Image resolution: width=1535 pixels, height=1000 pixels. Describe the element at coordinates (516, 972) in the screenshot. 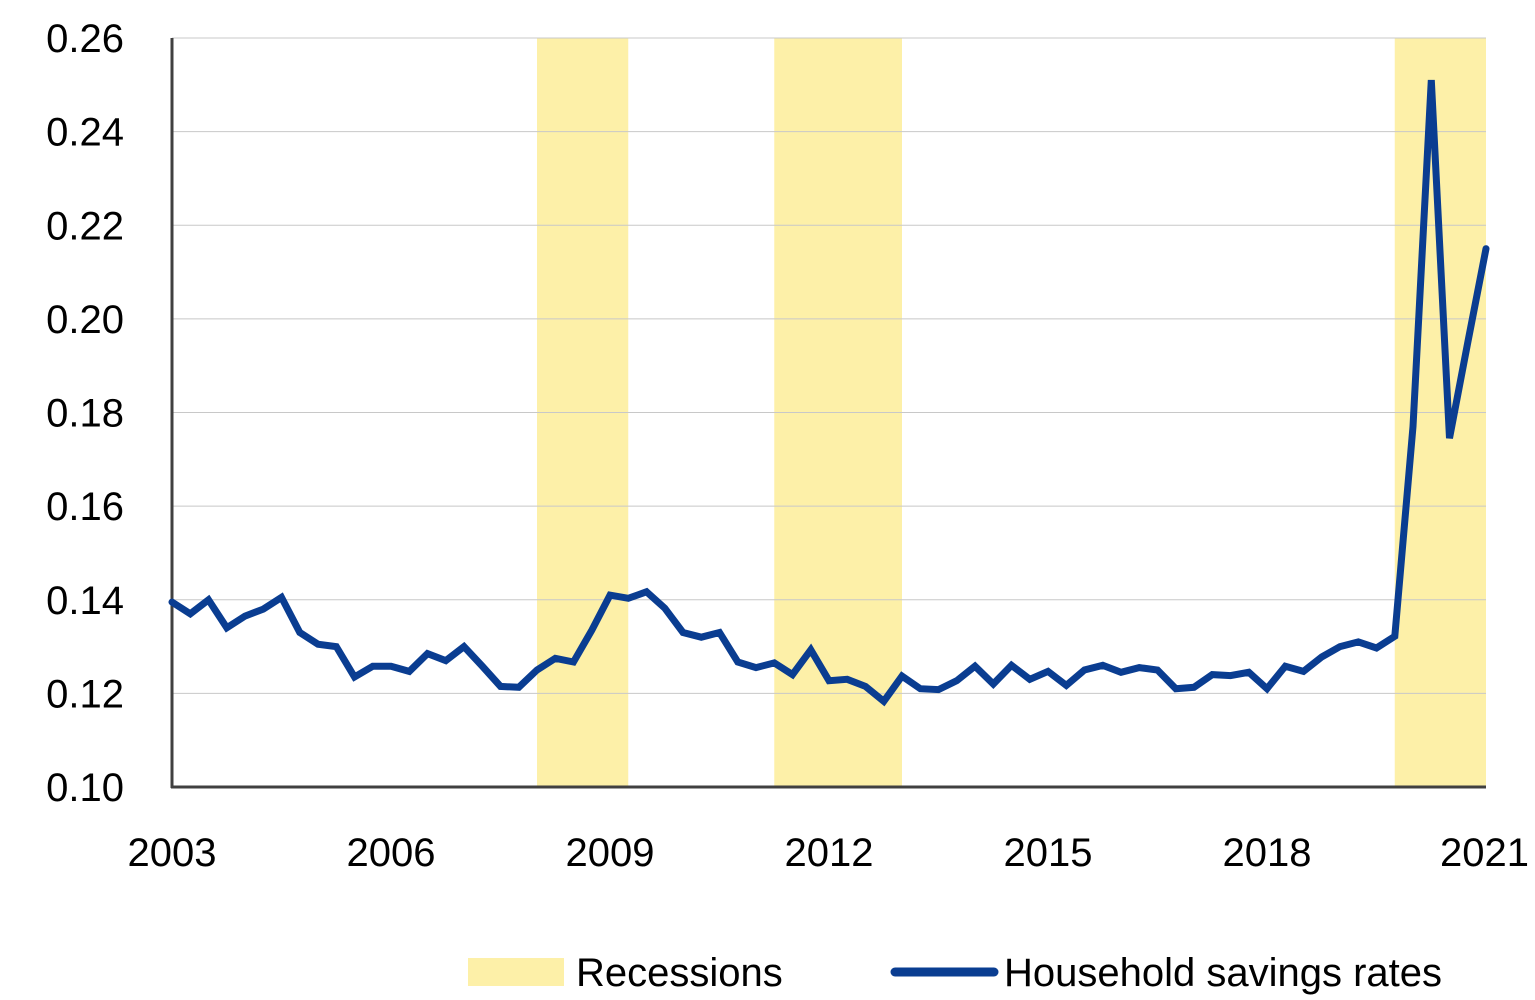

I see `legend-swatch-recessions` at that location.